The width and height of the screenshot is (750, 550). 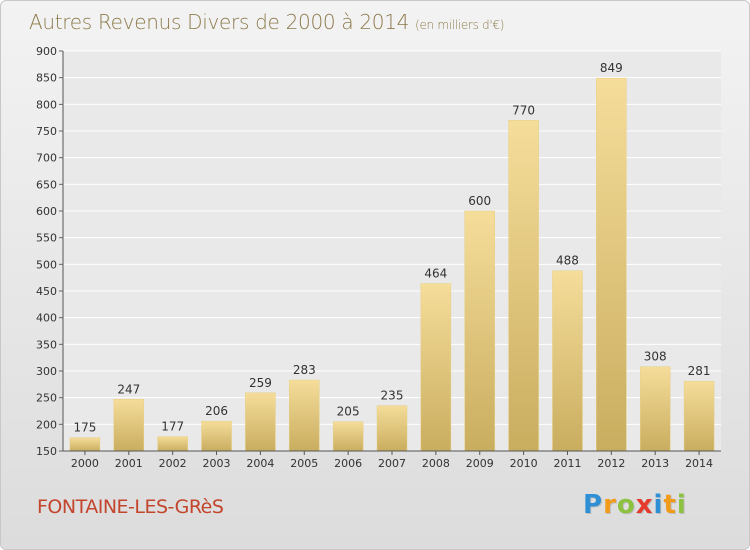 What do you see at coordinates (128, 389) in the screenshot?
I see `bar-value-label: 247` at bounding box center [128, 389].